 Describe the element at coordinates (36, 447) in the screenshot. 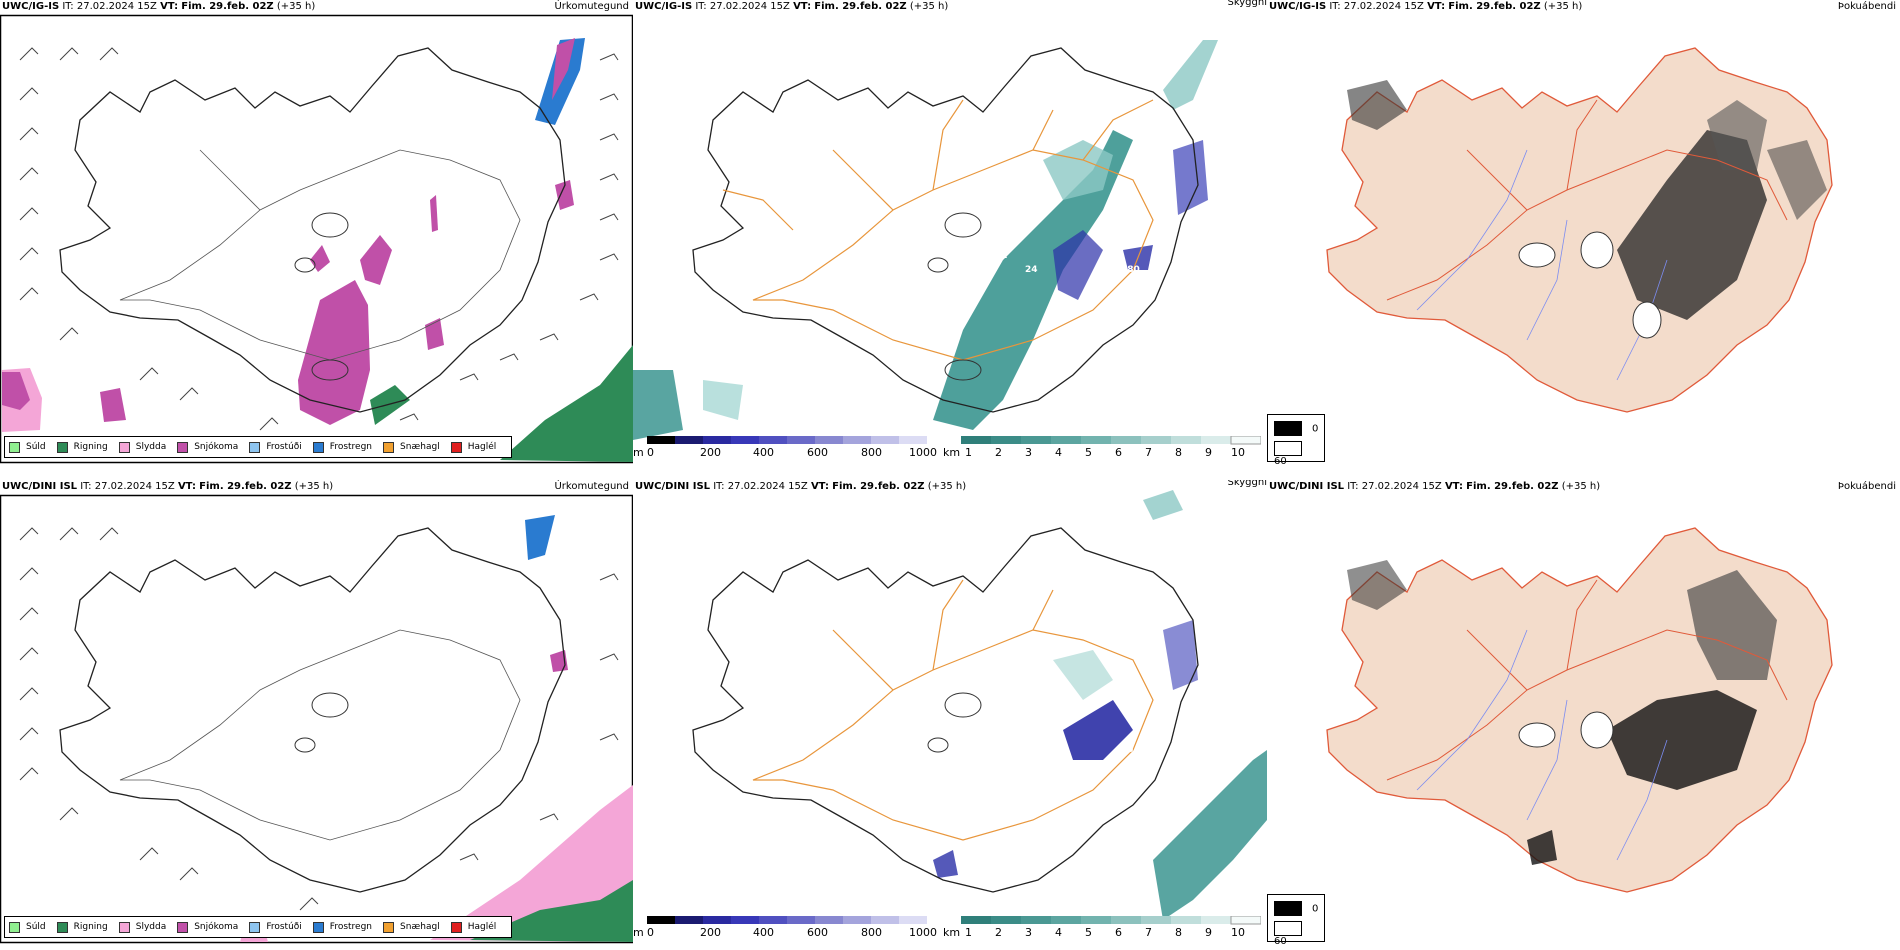

I see `legend-label: Súld` at that location.